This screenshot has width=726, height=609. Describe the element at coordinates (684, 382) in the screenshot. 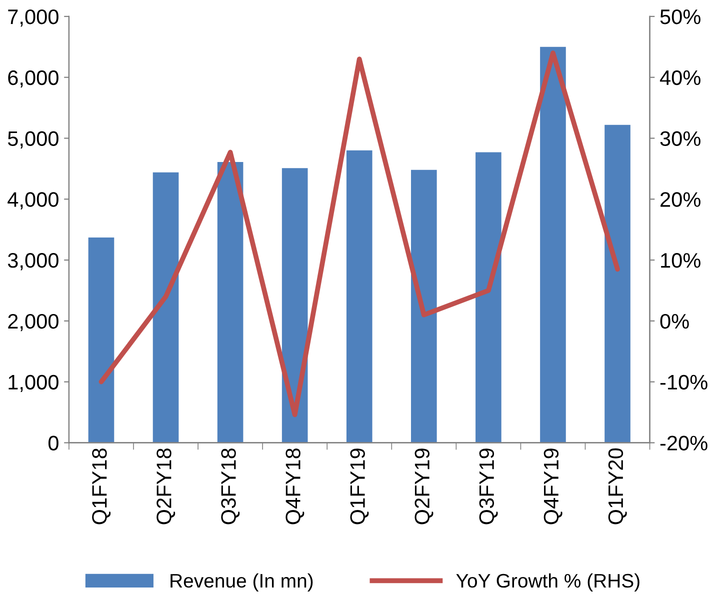

I see `y2-tick-label: -10%` at that location.